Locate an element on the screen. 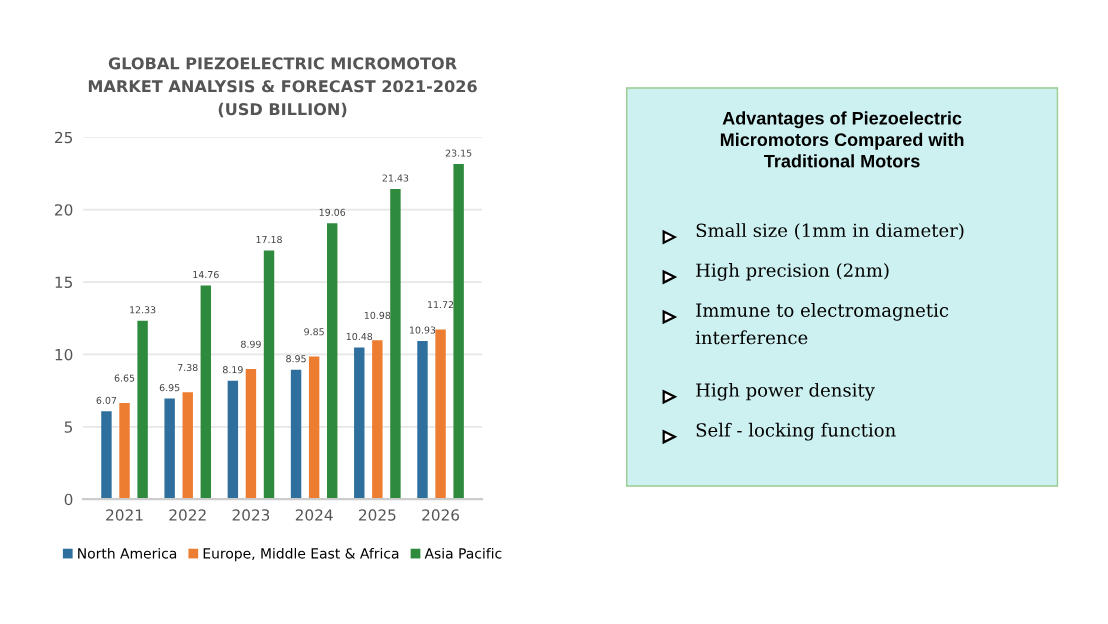 The width and height of the screenshot is (1108, 624). text: Self - locking function is located at coordinates (796, 431).